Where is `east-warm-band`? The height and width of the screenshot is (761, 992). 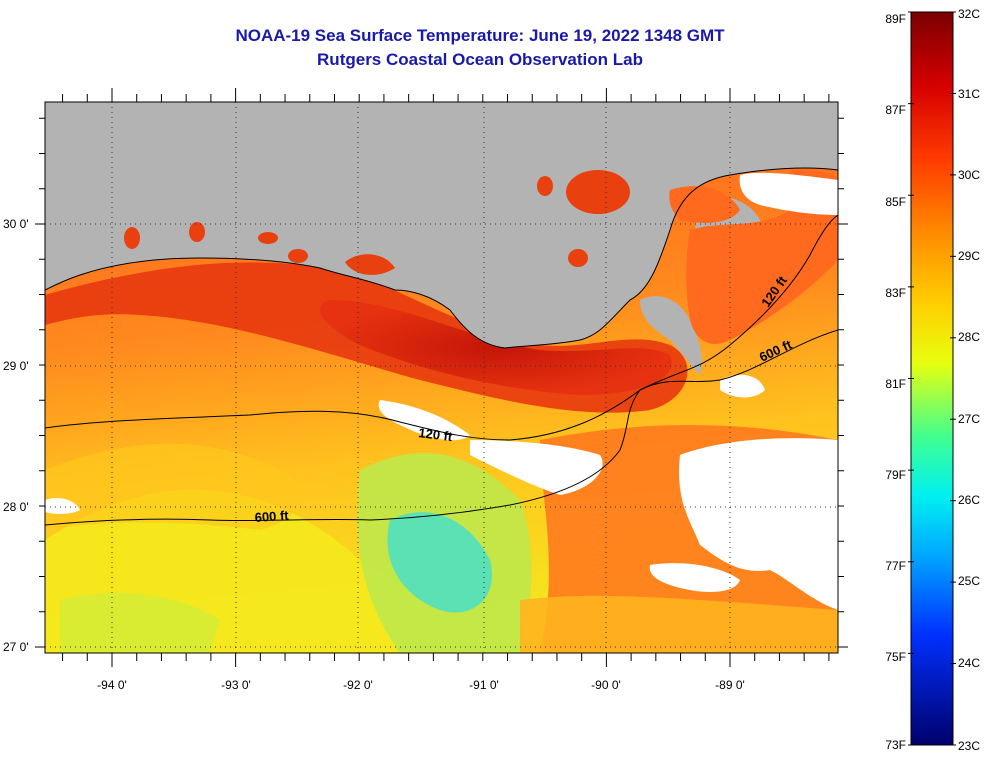
east-warm-band is located at coordinates (679, 624).